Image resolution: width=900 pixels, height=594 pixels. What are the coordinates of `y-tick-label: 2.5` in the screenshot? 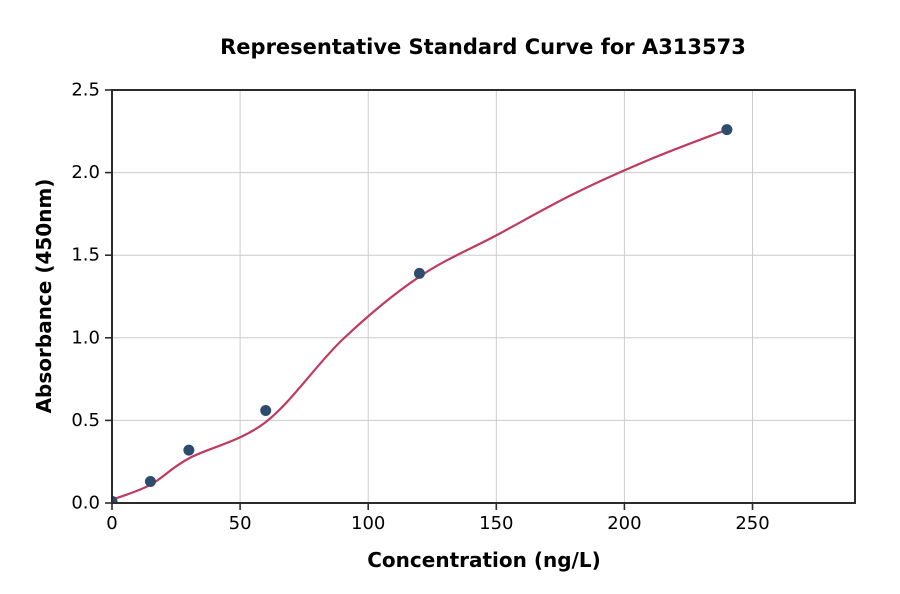 It's located at (85, 90).